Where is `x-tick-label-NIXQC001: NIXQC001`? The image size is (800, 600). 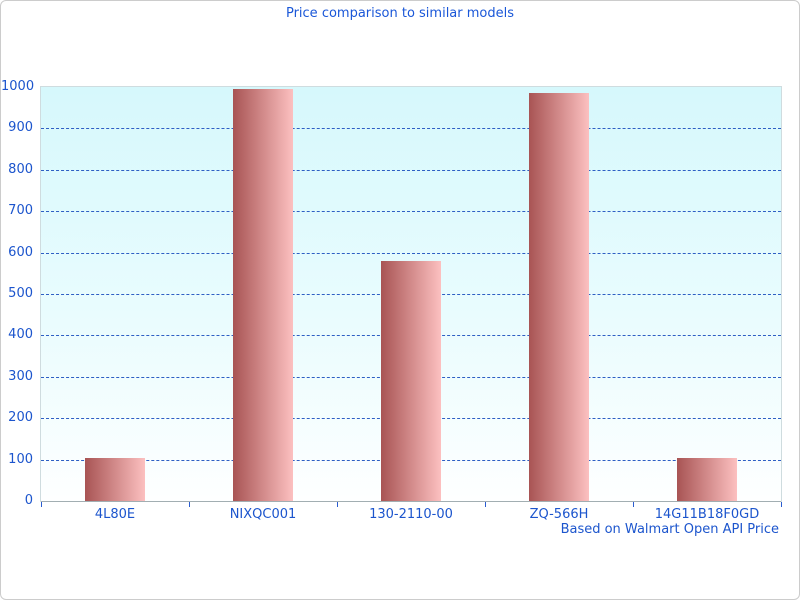
x-tick-label-NIXQC001: NIXQC001 is located at coordinates (263, 514).